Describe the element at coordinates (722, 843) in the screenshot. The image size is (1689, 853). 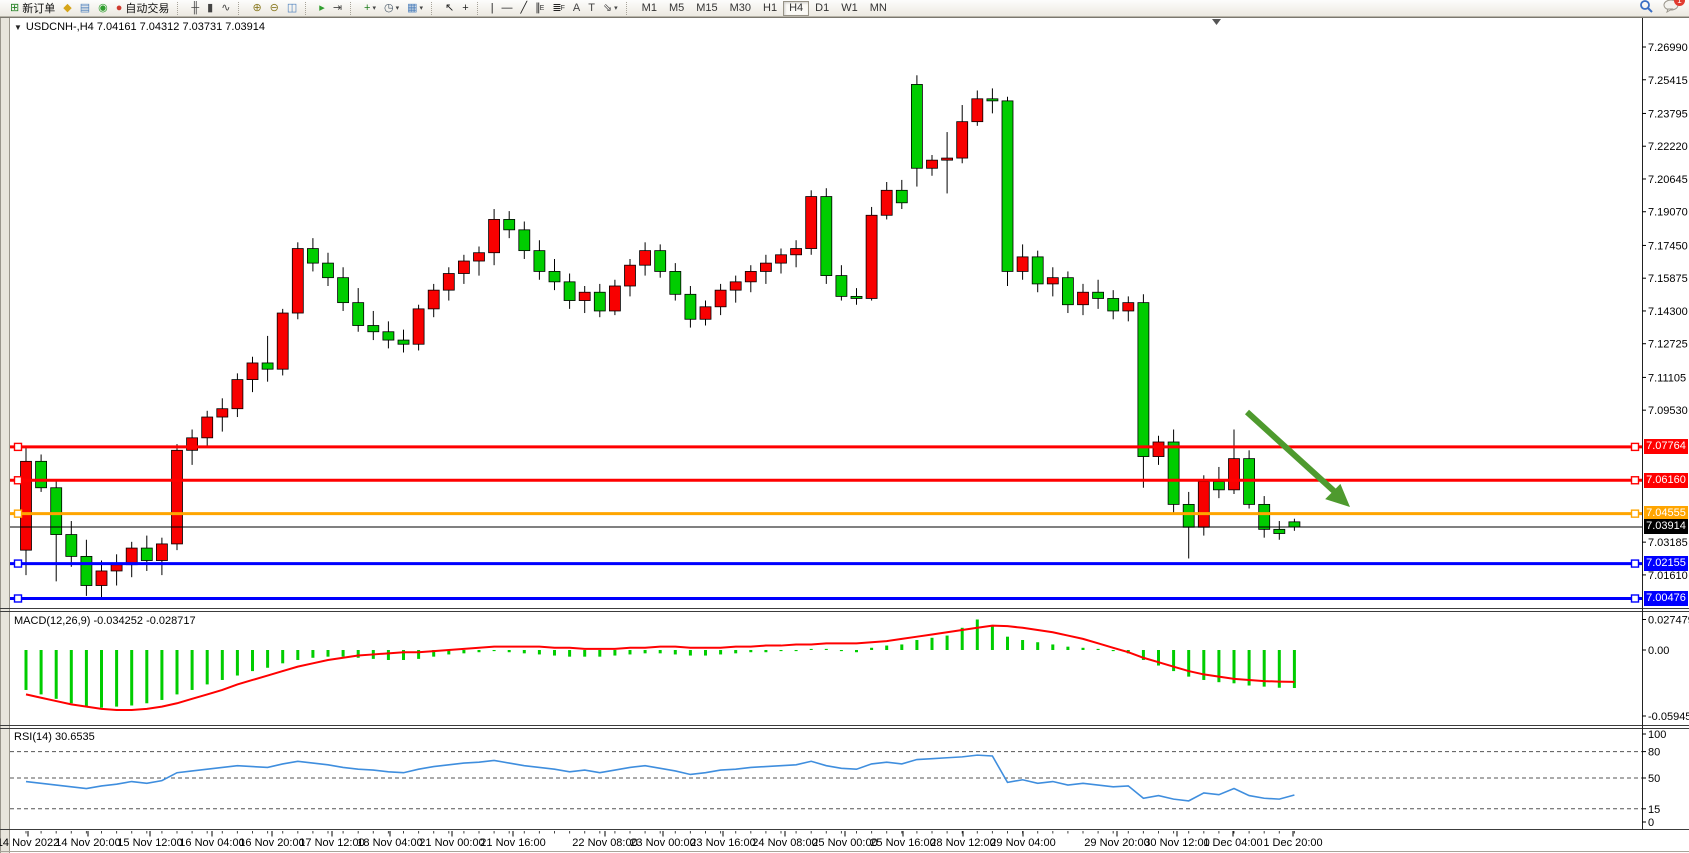
I see `time-axis-label: 23 Nov 16:00` at that location.